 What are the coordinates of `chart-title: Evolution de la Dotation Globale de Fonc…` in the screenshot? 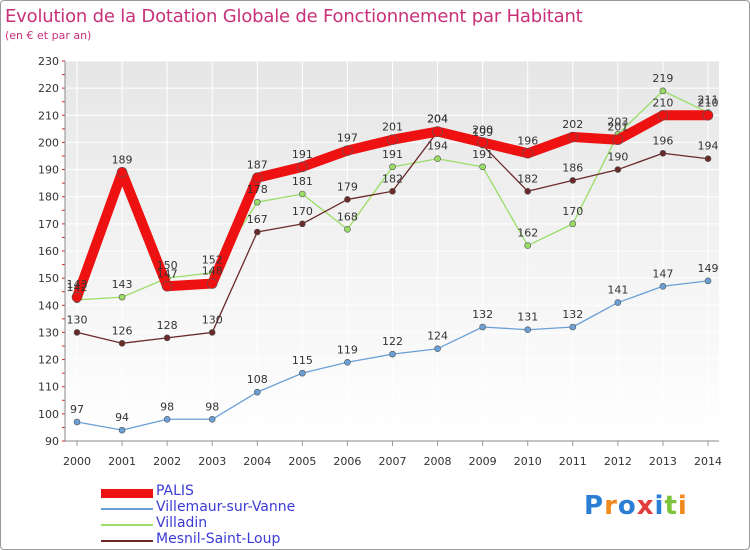 It's located at (294, 16).